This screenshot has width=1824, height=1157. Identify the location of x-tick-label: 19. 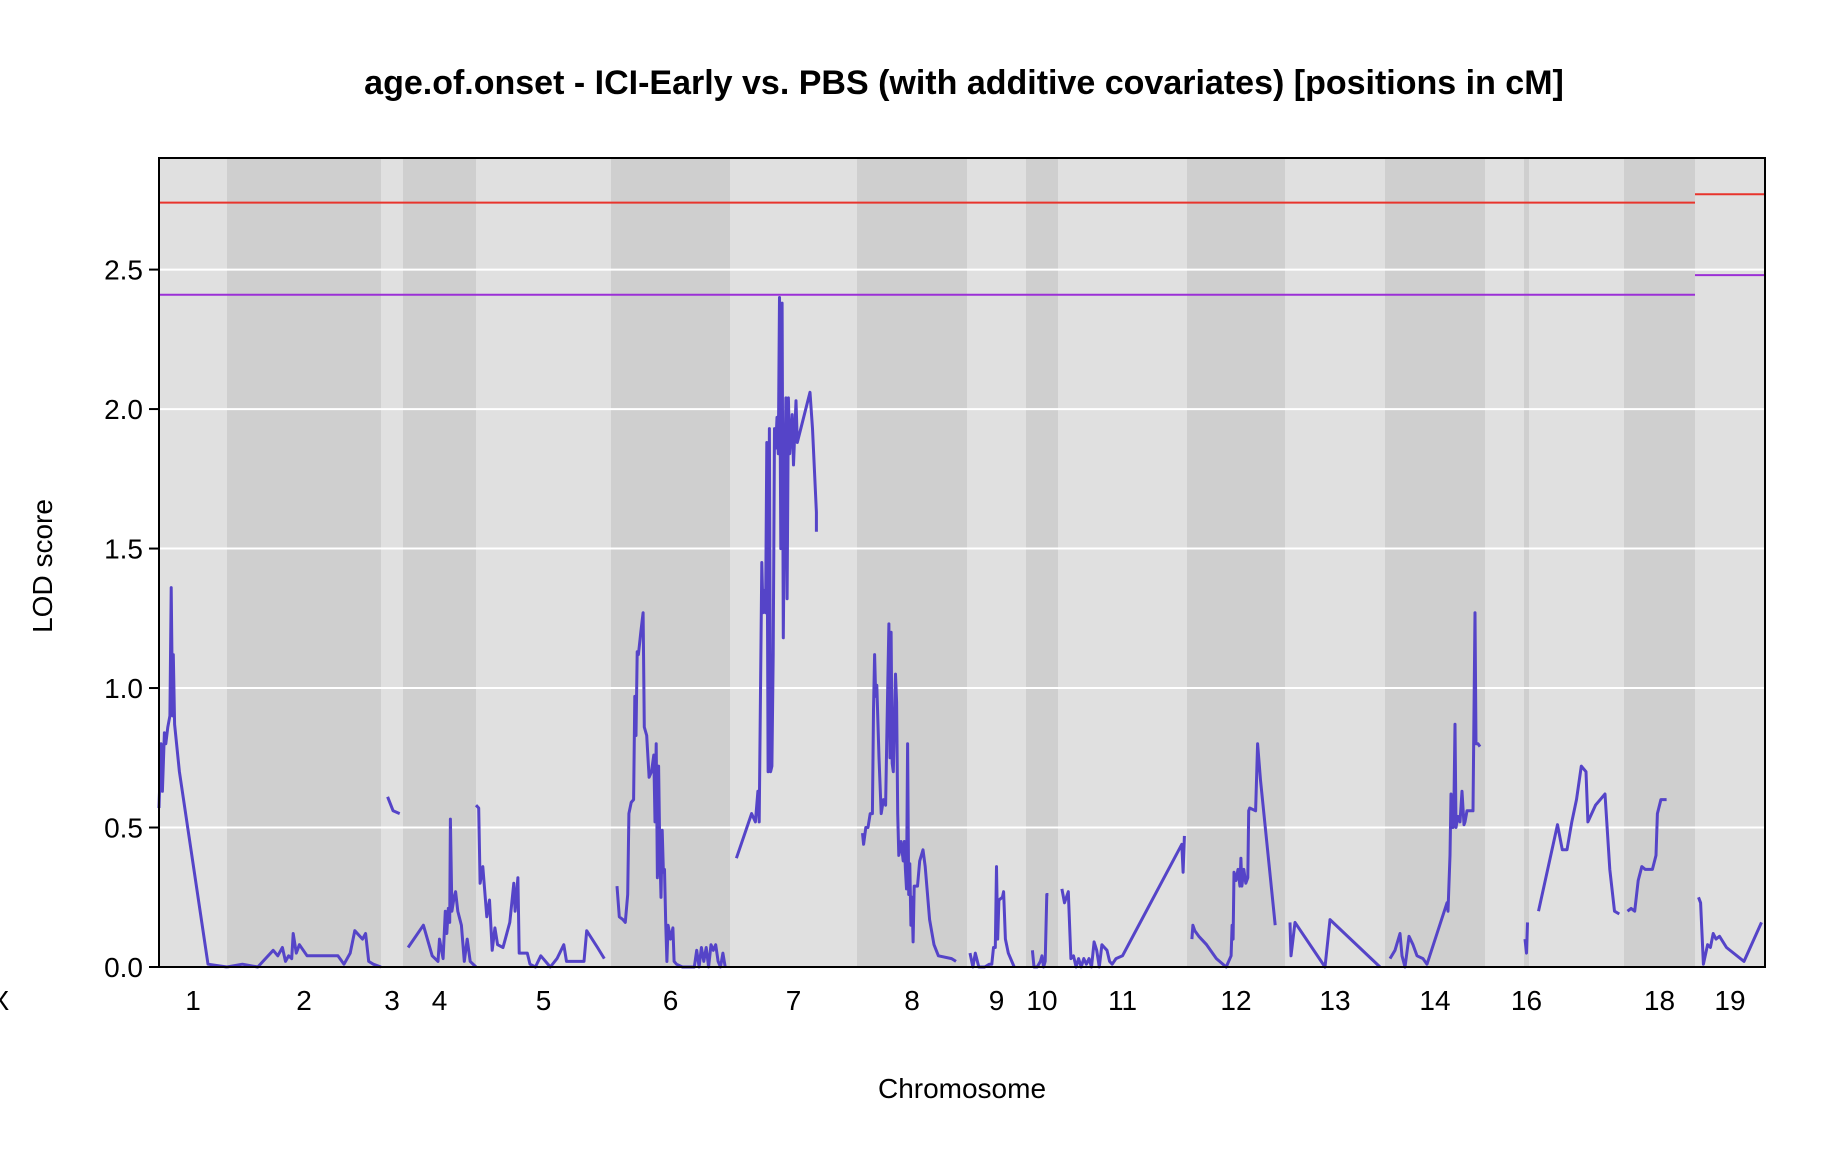
(1729, 1000).